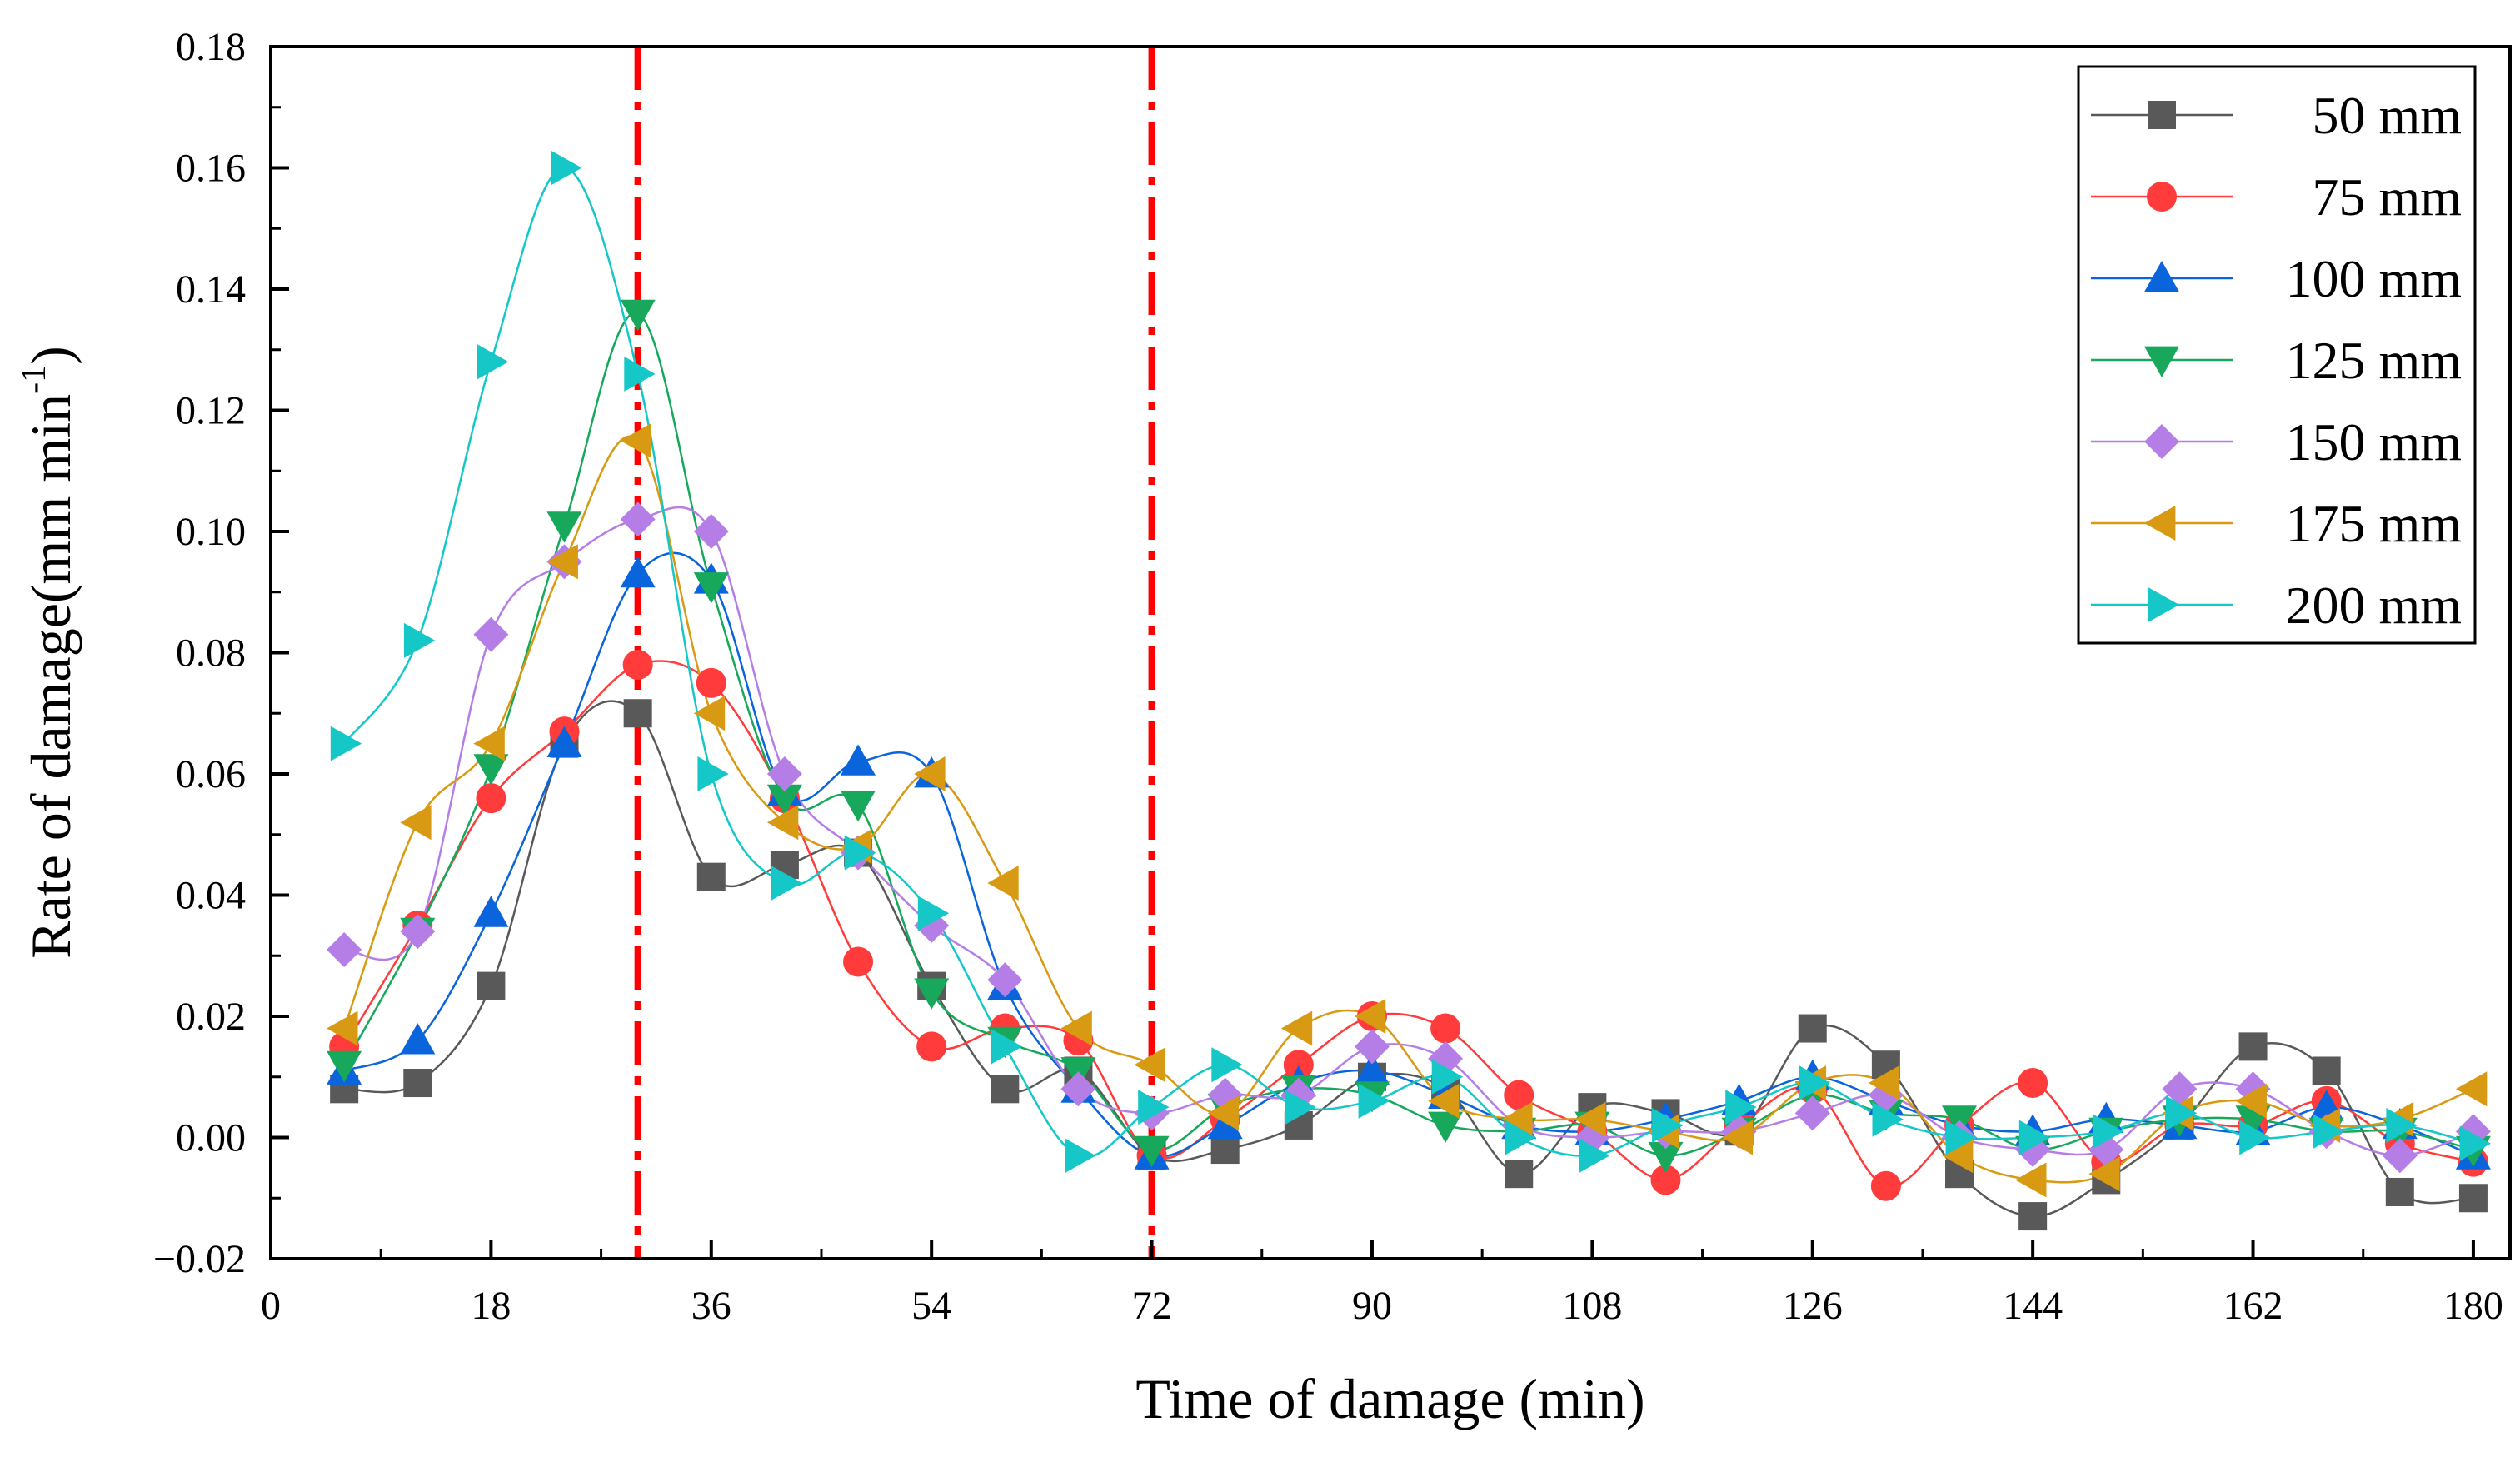 Image resolution: width=2520 pixels, height=1457 pixels. What do you see at coordinates (211, 774) in the screenshot?
I see `y-tick-label: 0.06` at bounding box center [211, 774].